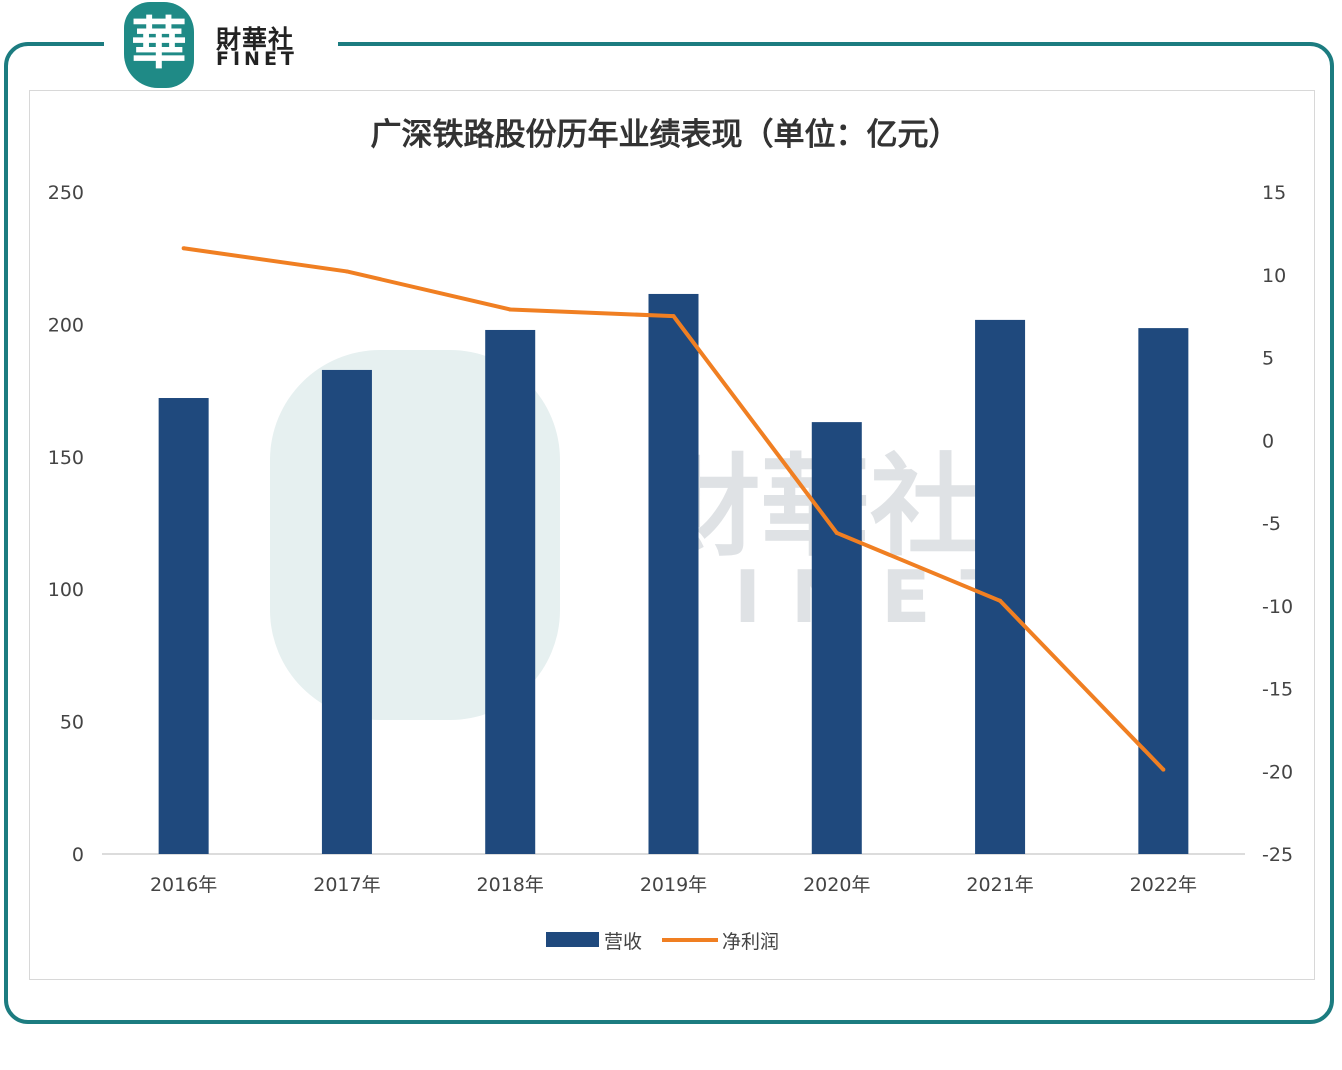  I want to click on bar-2016年, so click(183, 626).